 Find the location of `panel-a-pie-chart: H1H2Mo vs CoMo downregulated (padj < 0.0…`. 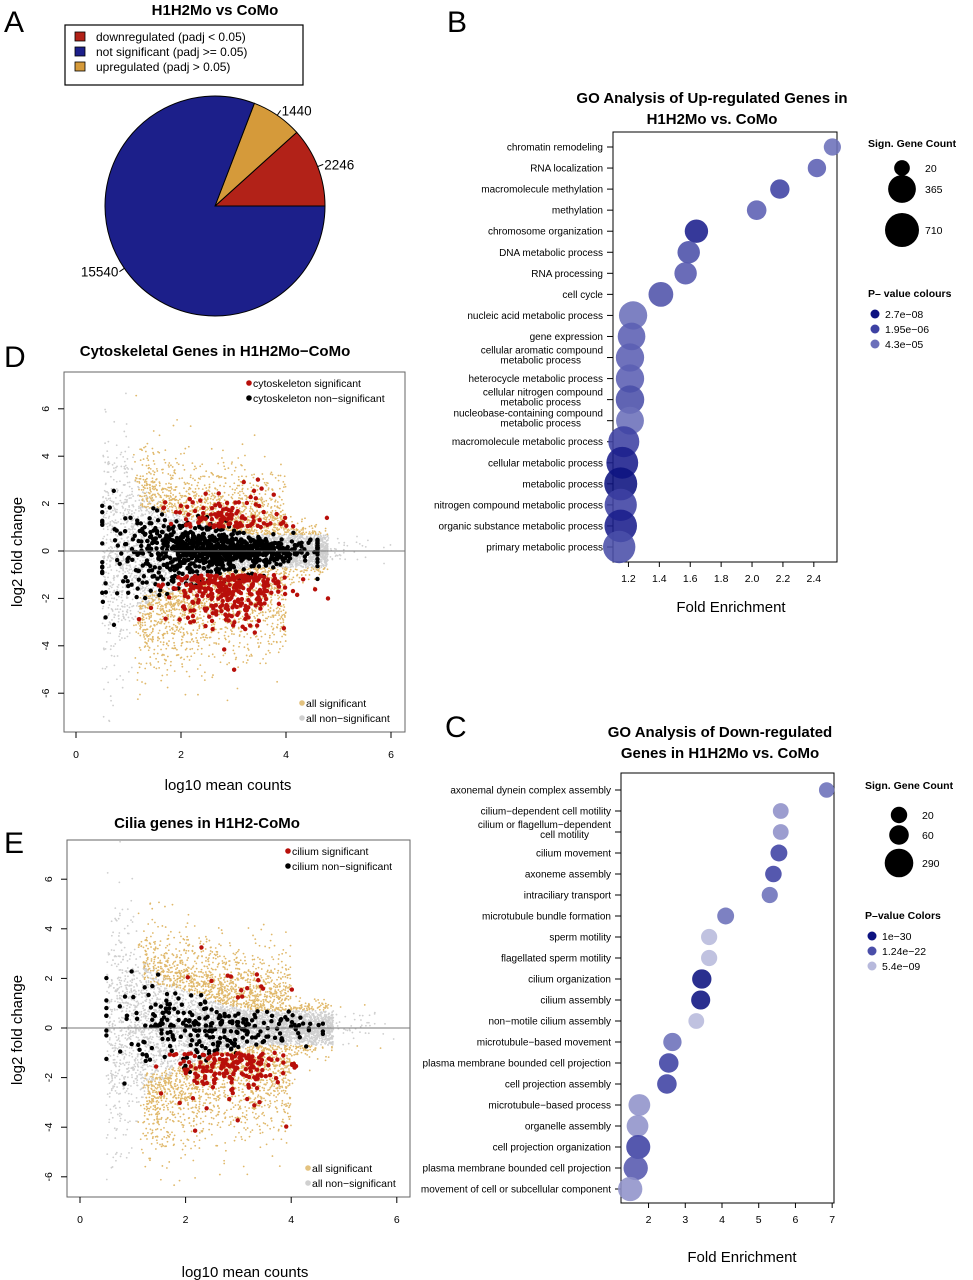

panel-a-pie-chart: H1H2Mo vs CoMo downregulated (padj < 0.0… is located at coordinates (209, 159).